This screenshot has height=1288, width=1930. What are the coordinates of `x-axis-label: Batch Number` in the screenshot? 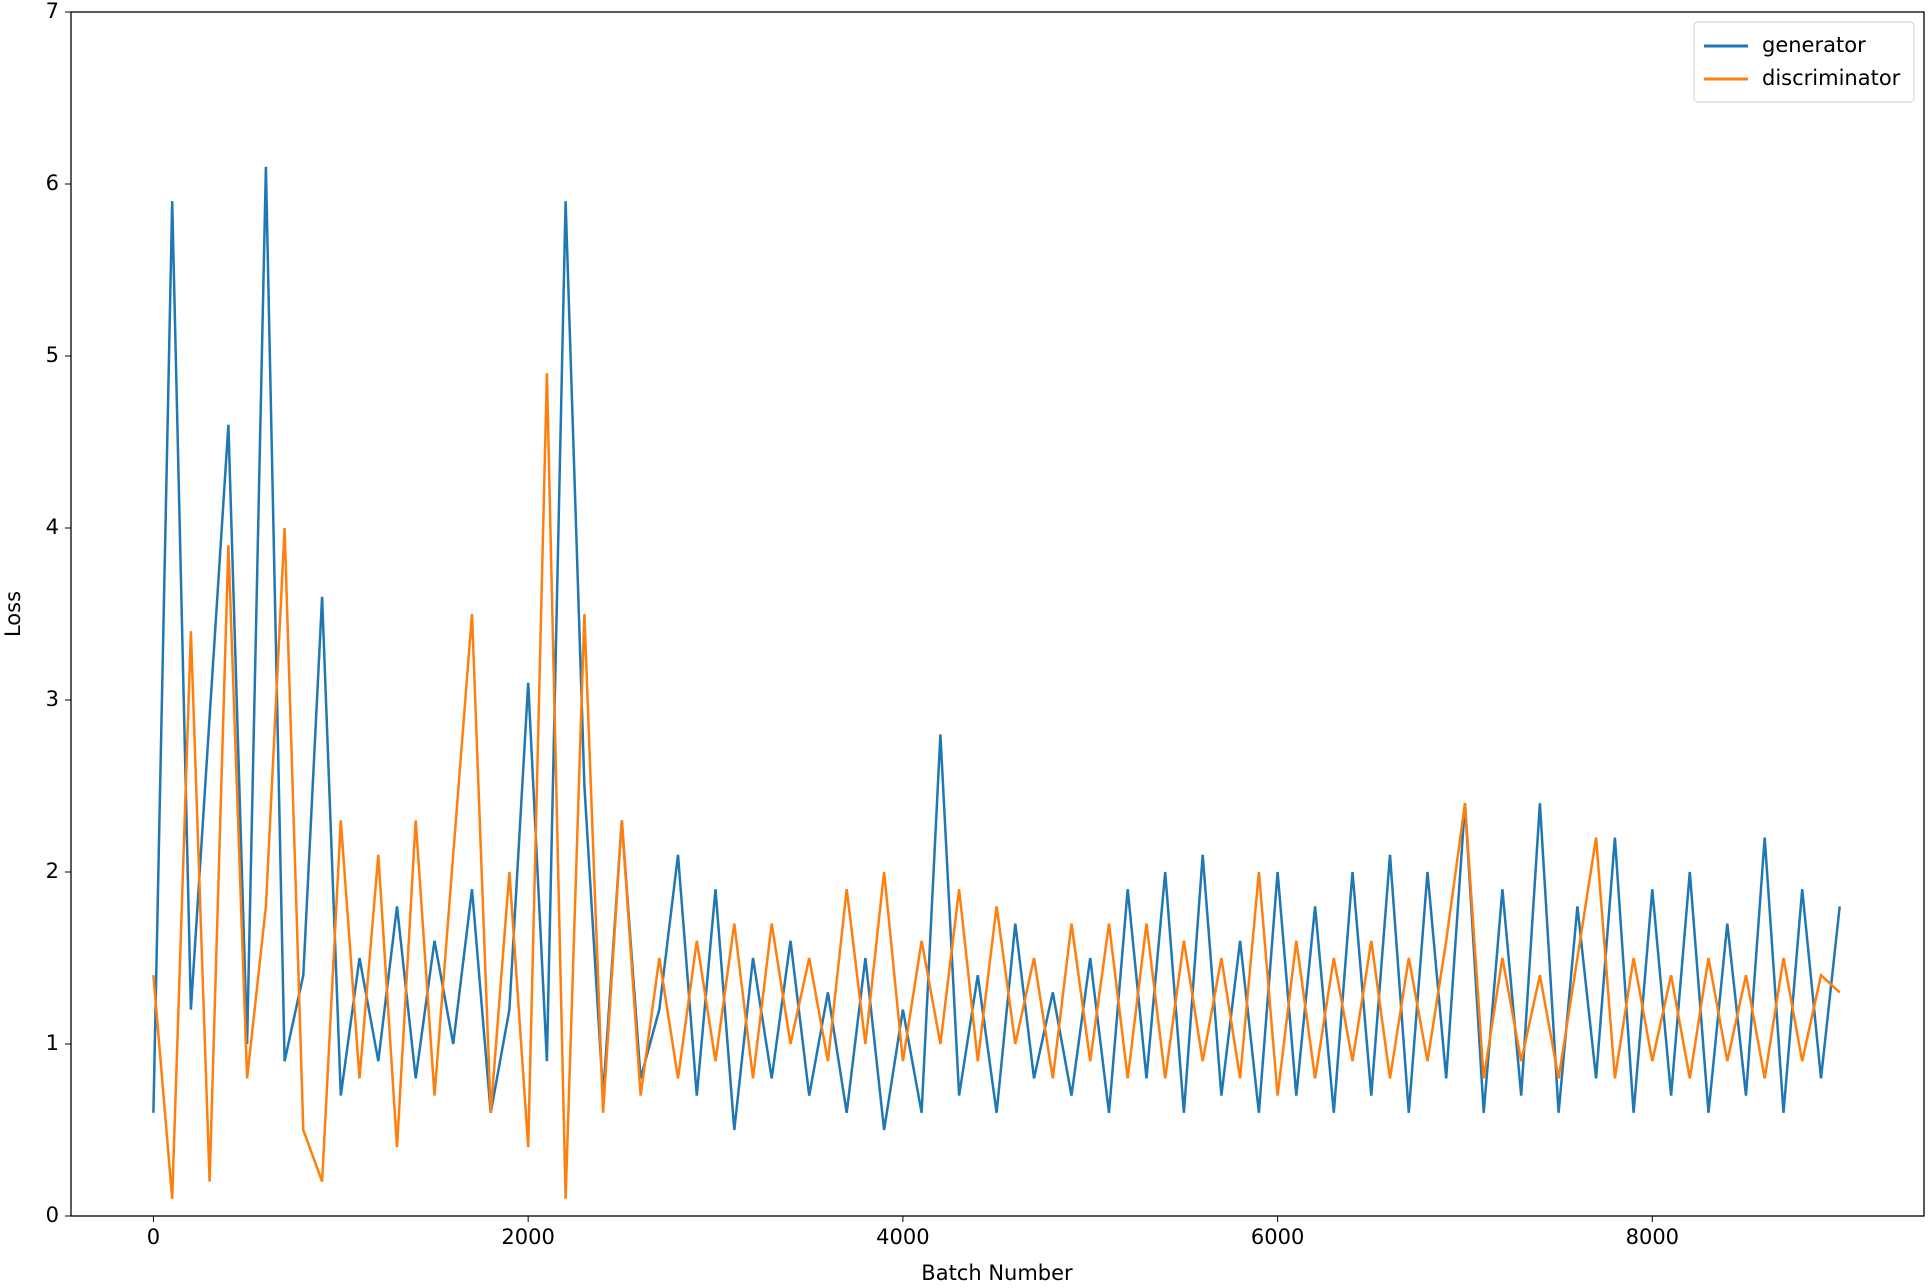 It's located at (997, 1273).